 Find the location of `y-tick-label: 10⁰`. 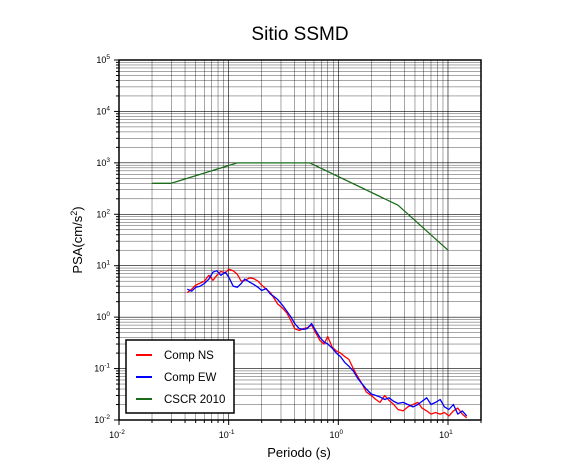

y-tick-label: 10⁰ is located at coordinates (103, 316).